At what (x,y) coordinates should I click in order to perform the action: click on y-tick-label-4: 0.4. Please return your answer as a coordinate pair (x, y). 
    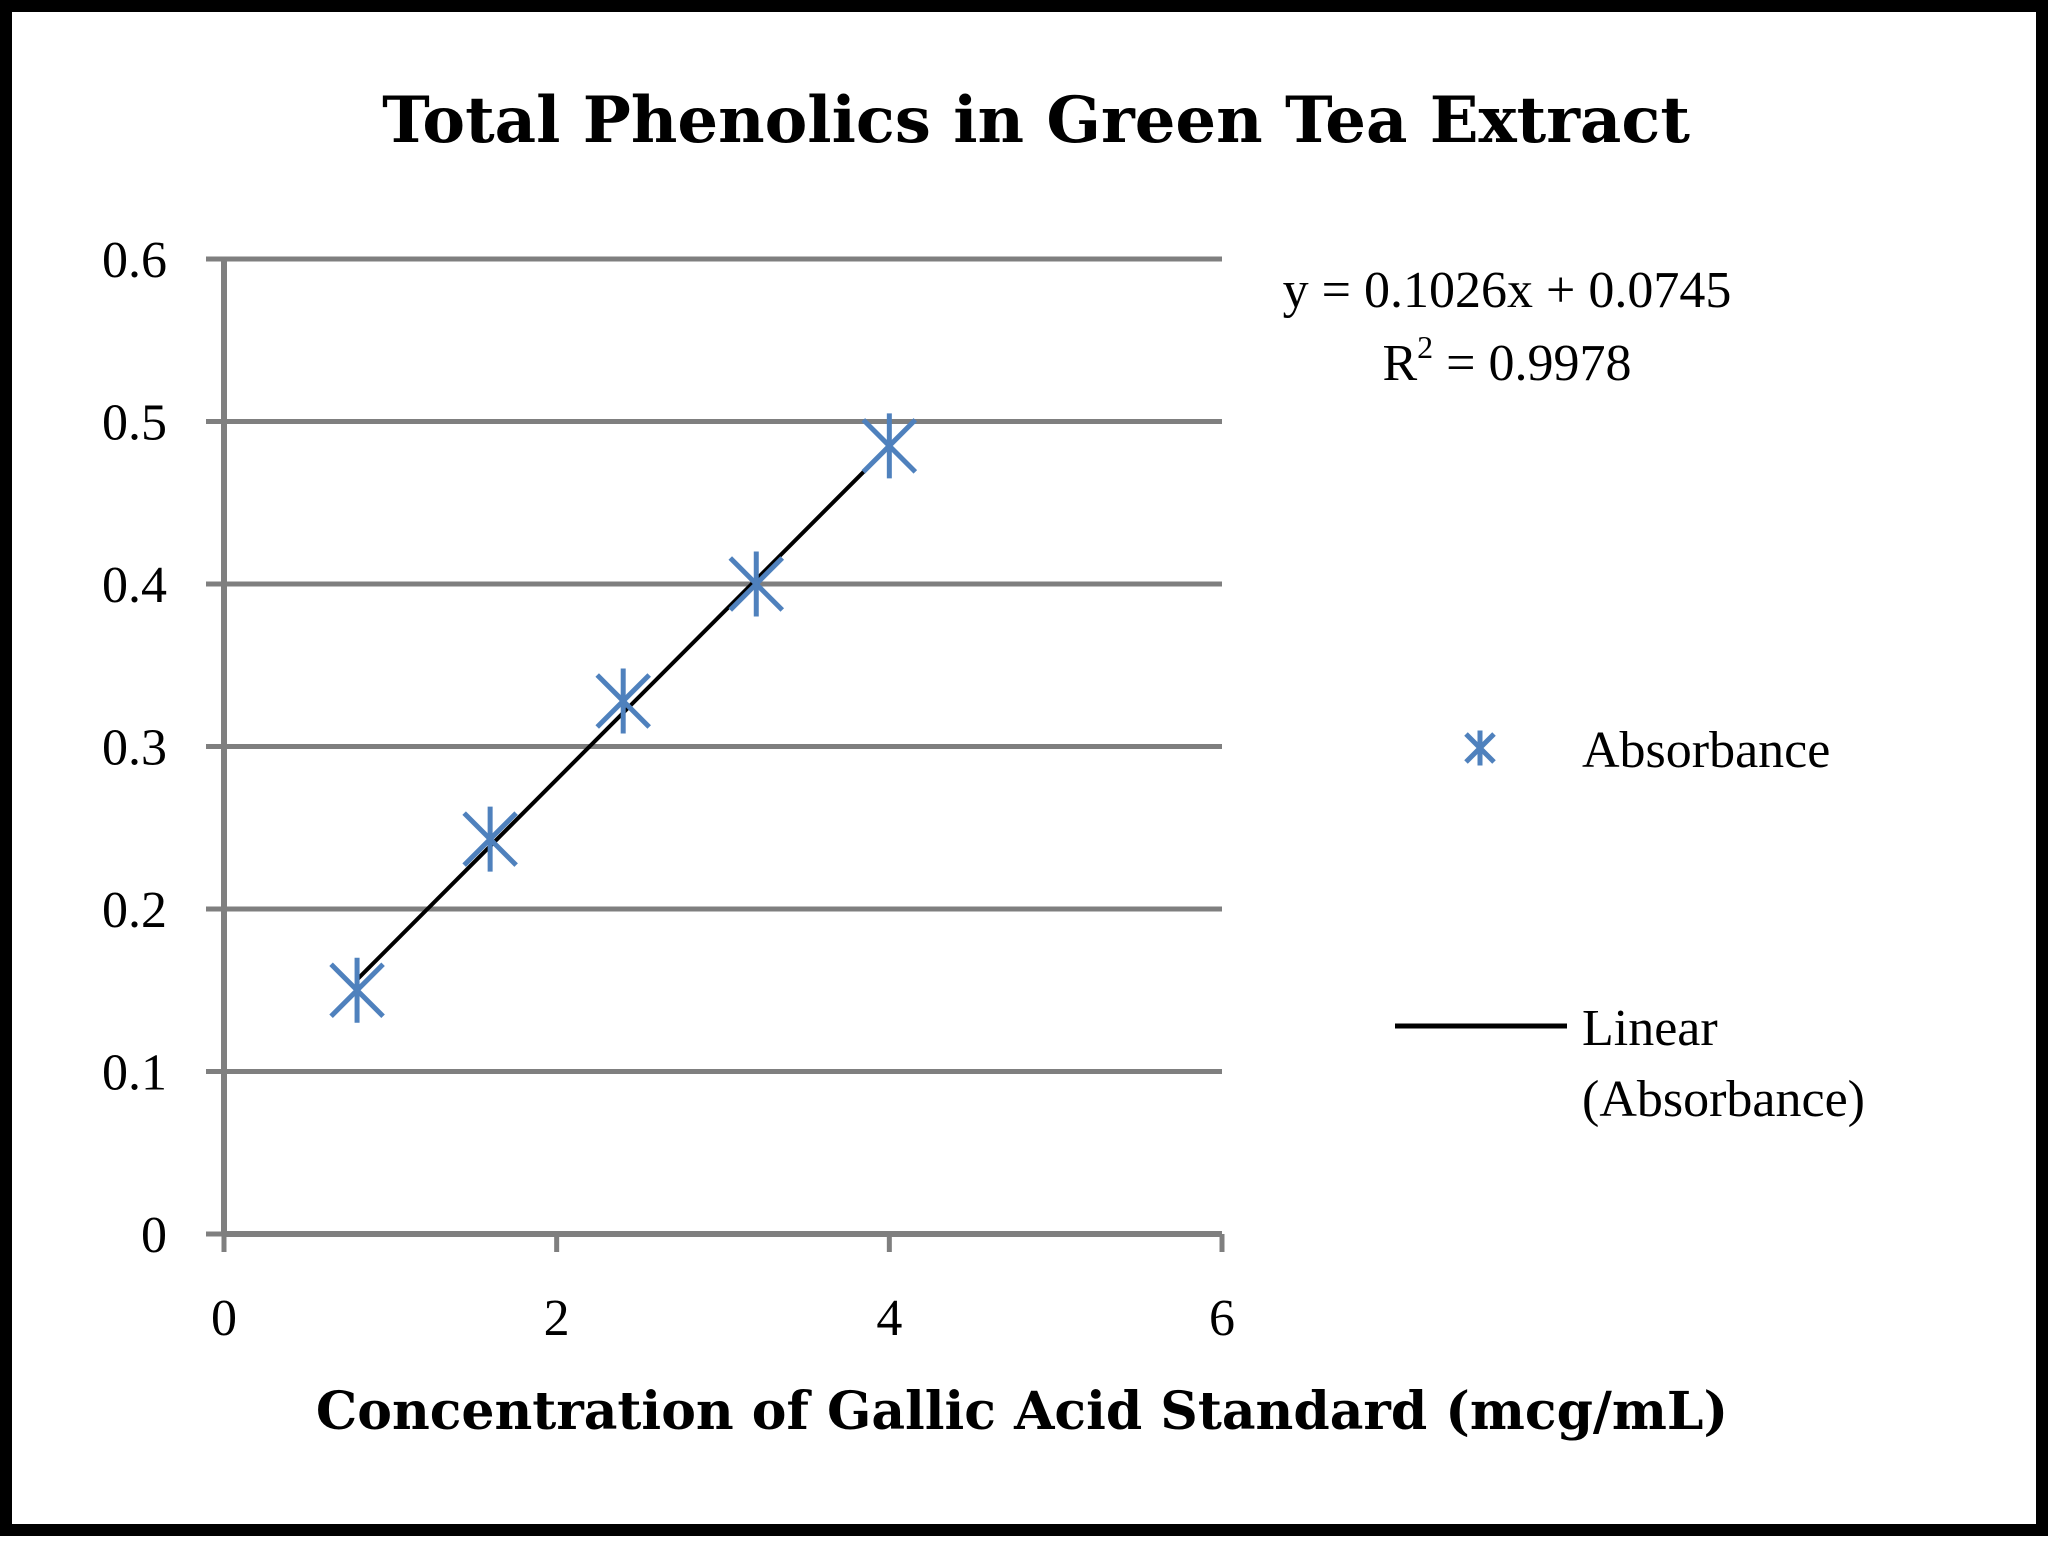
    Looking at the image, I should click on (134, 585).